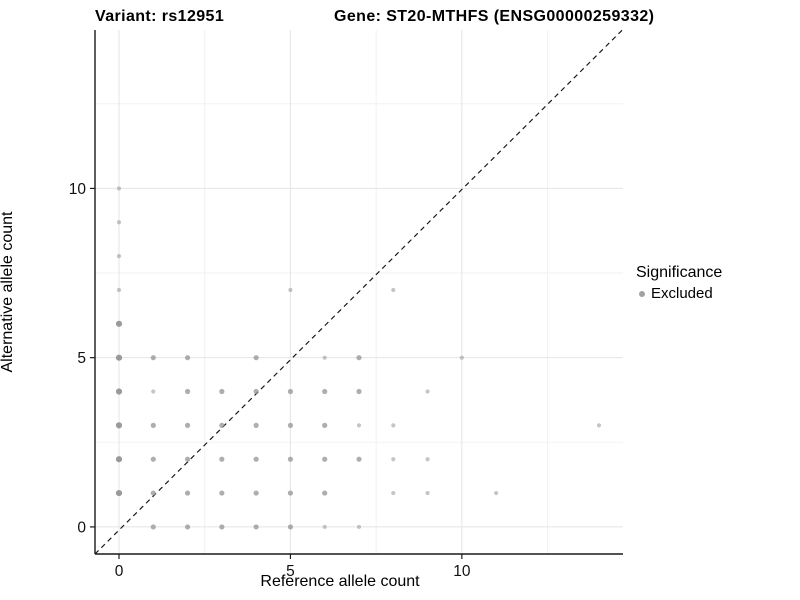  I want to click on x-tick-label: 5, so click(290, 571).